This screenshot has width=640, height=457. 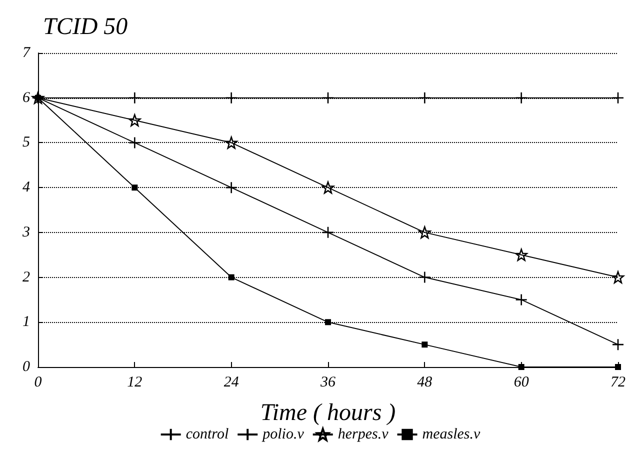 What do you see at coordinates (207, 434) in the screenshot?
I see `legend-label: control` at bounding box center [207, 434].